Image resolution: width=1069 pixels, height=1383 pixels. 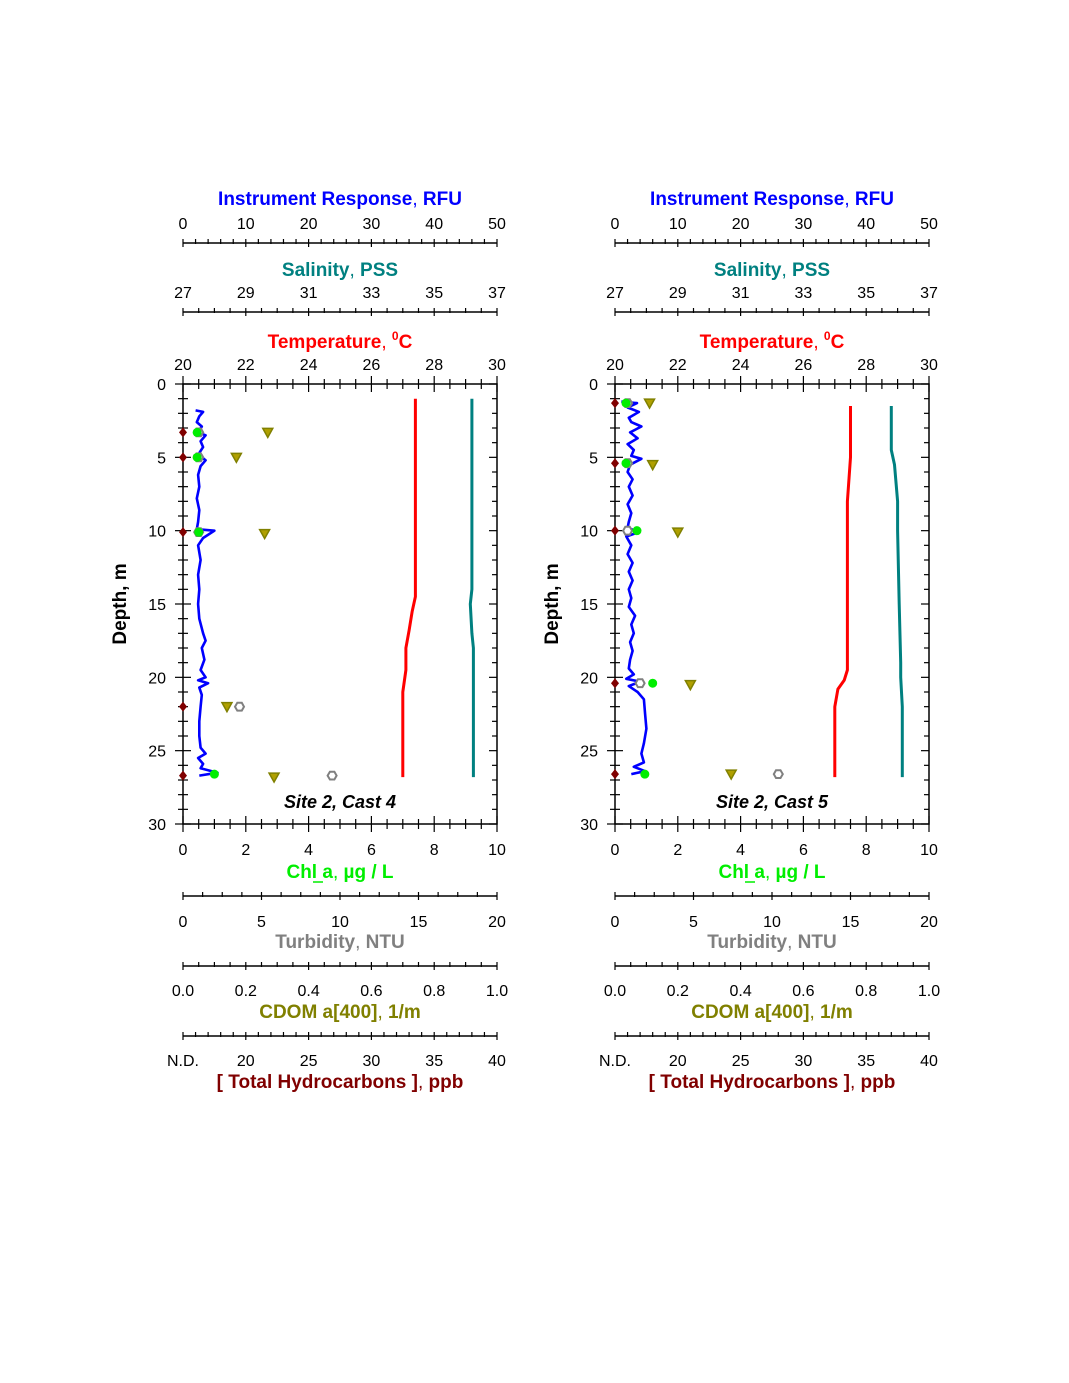 I want to click on depth-tick-label: 5, so click(x=161, y=458).